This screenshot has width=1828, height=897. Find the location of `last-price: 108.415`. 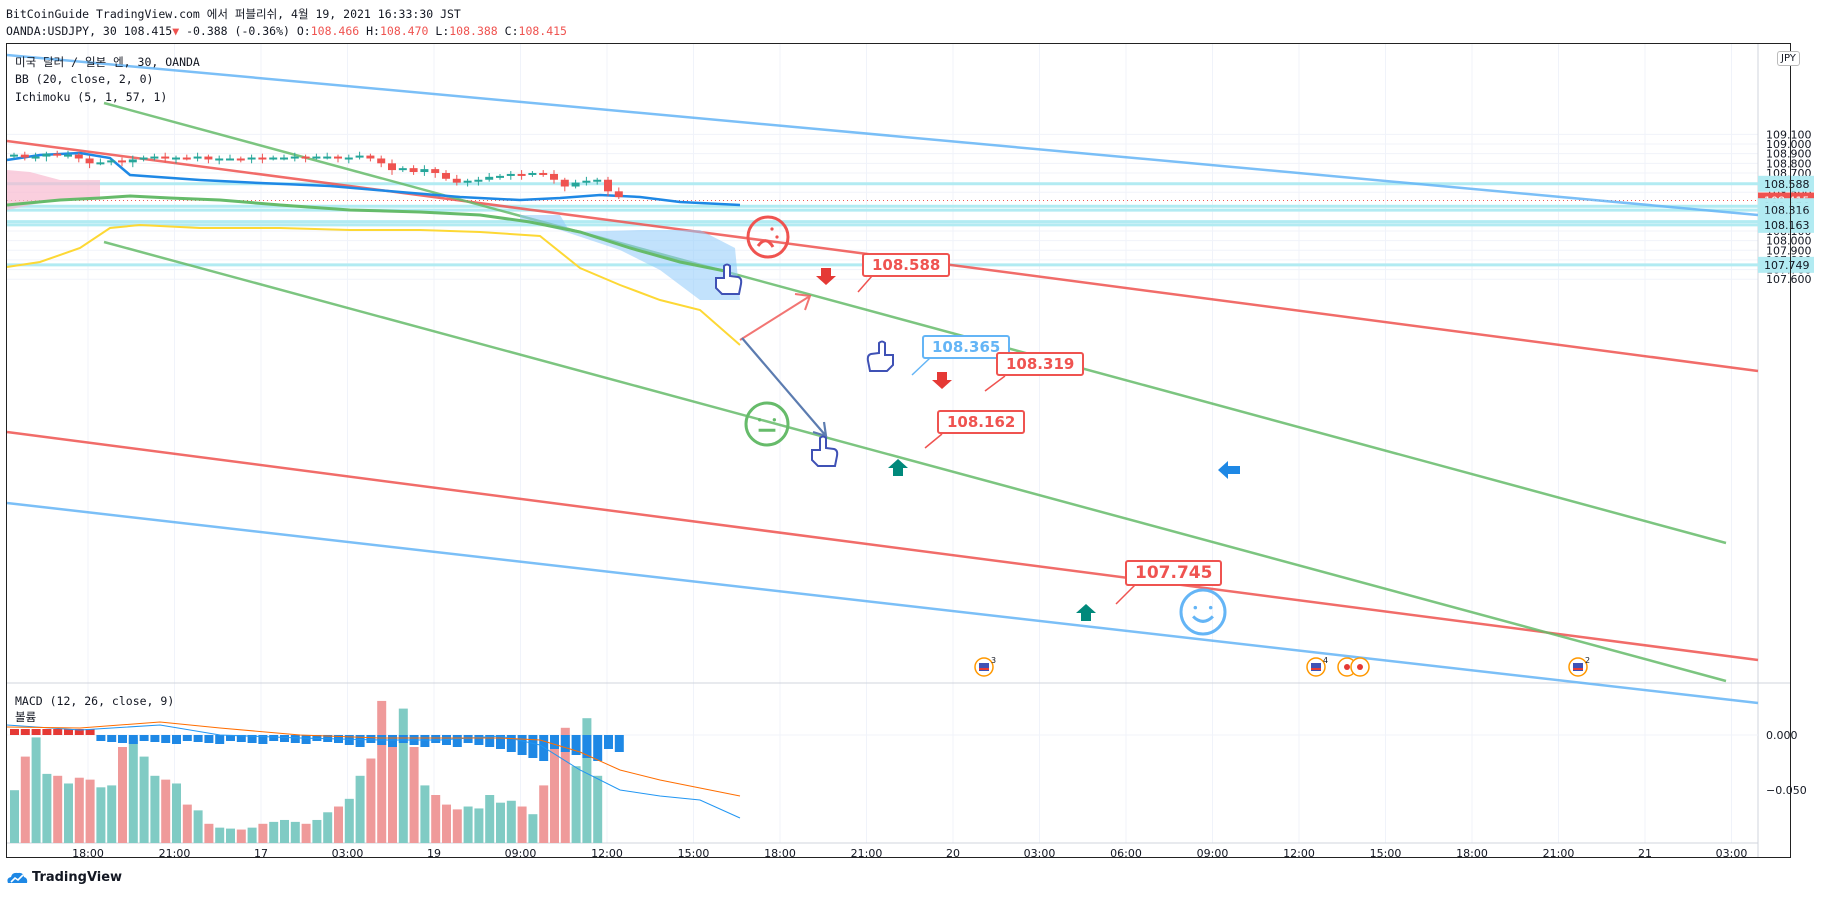

last-price: 108.415 is located at coordinates (148, 31).